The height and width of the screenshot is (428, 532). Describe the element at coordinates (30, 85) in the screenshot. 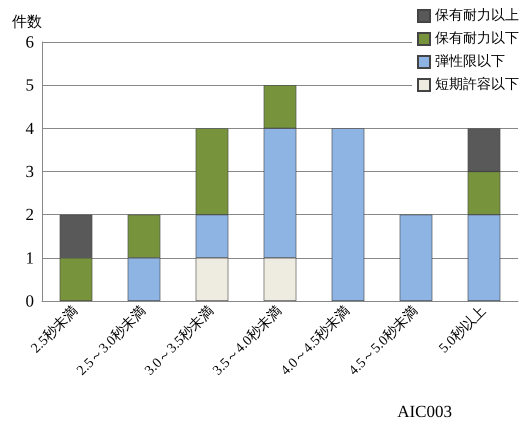

I see `y-tick-label: 5` at that location.